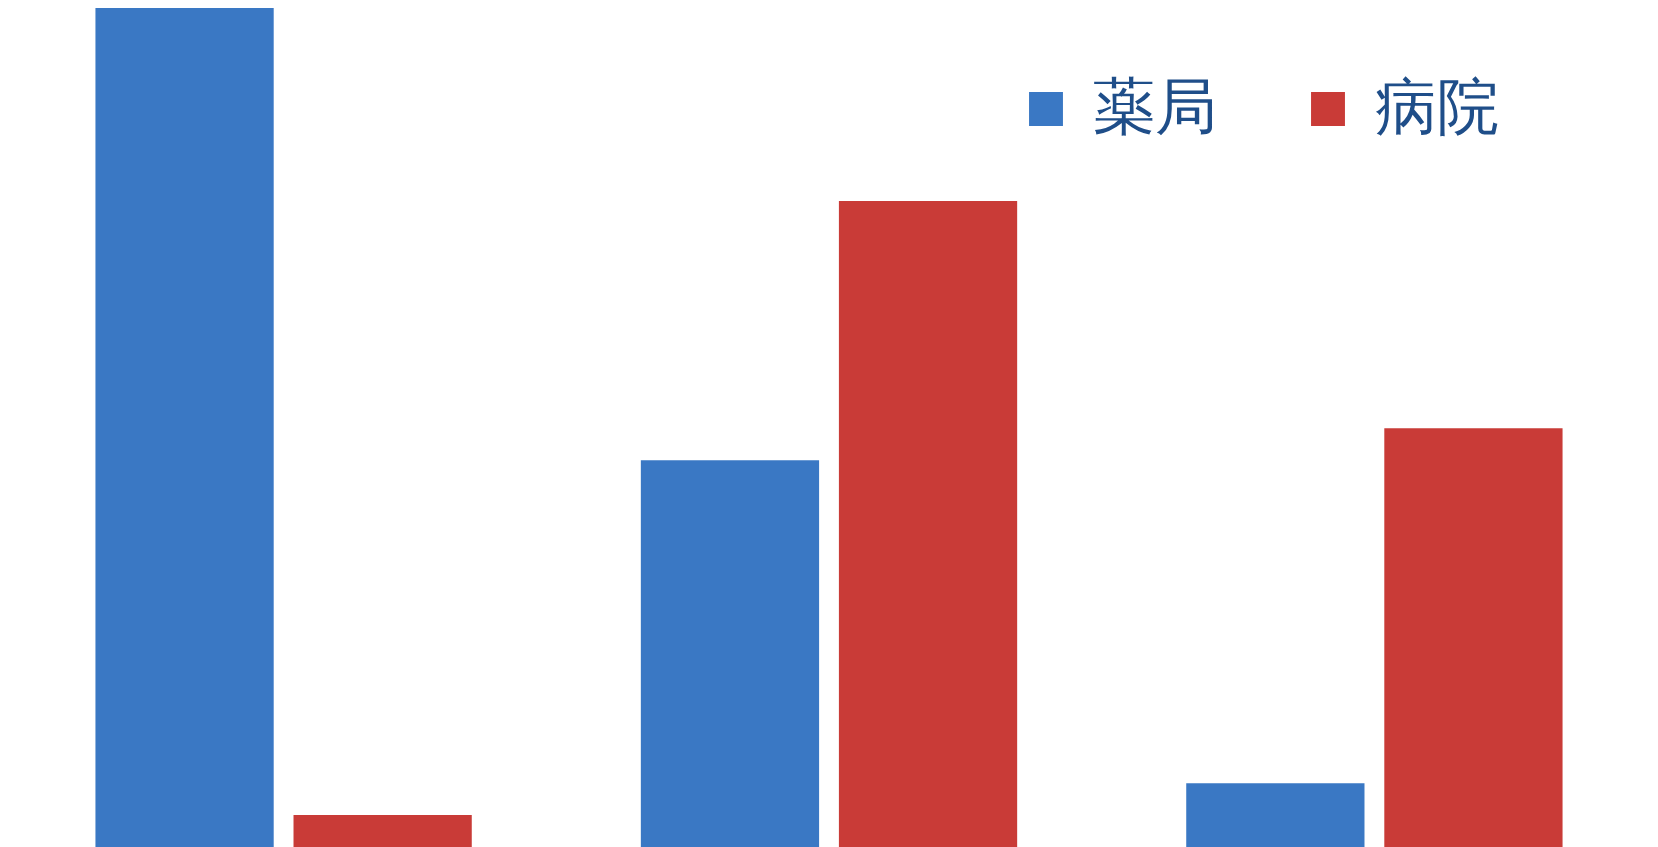 This screenshot has width=1658, height=847. What do you see at coordinates (1155, 106) in the screenshot?
I see `legend-label: 薬局` at bounding box center [1155, 106].